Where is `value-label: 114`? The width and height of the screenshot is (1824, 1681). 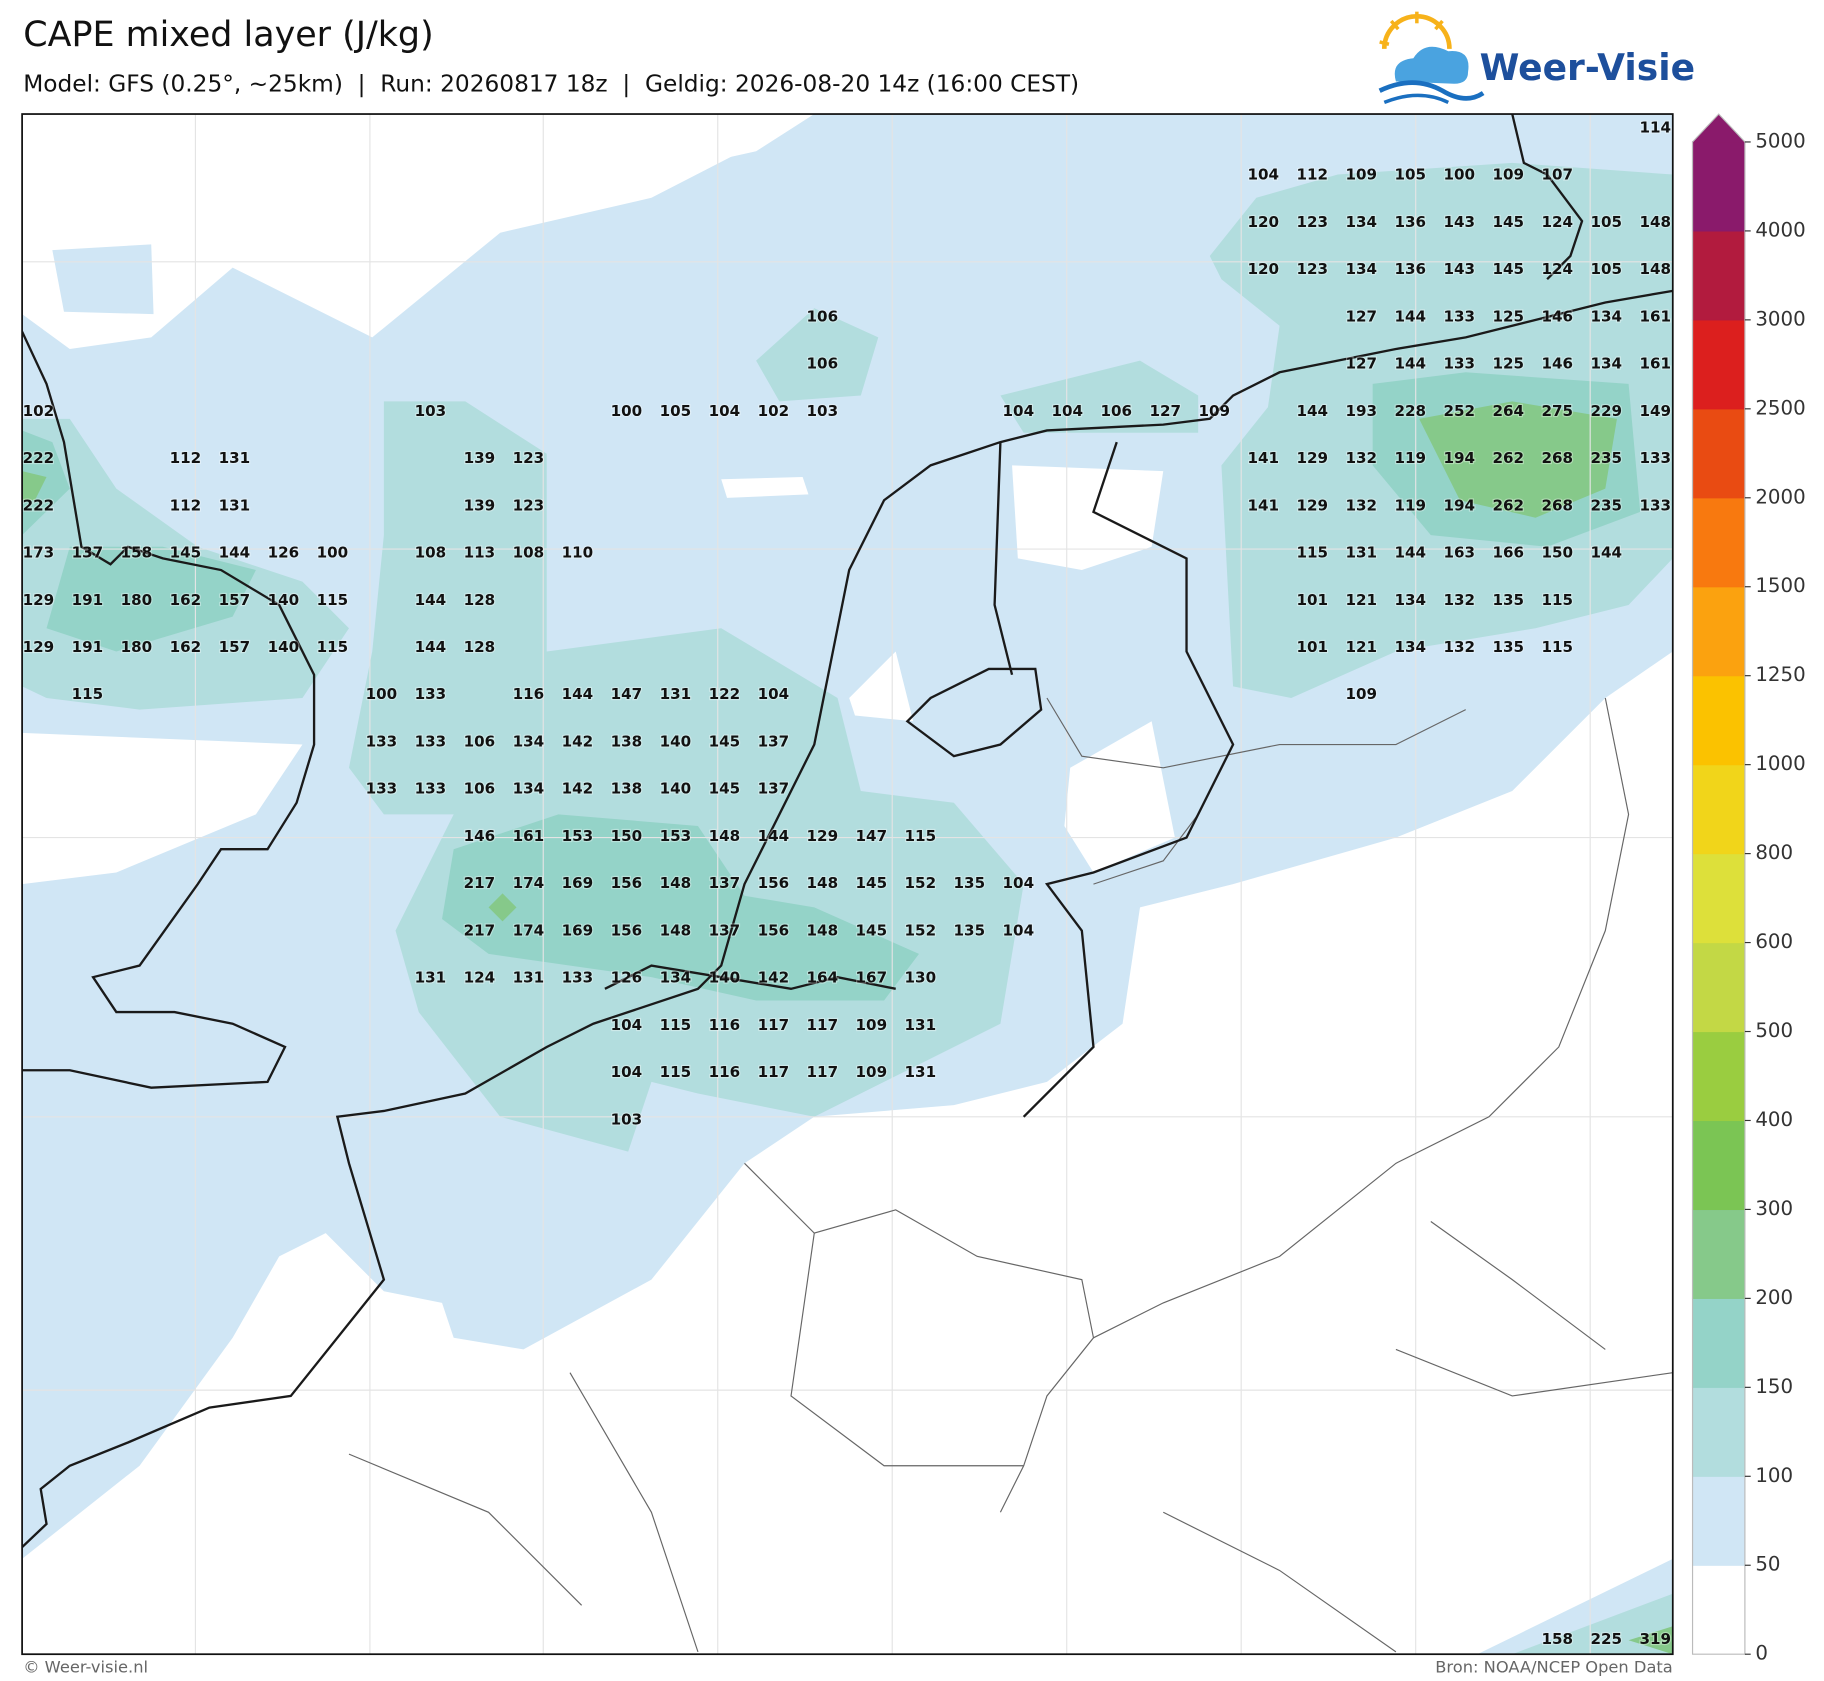 value-label: 114 is located at coordinates (1656, 128).